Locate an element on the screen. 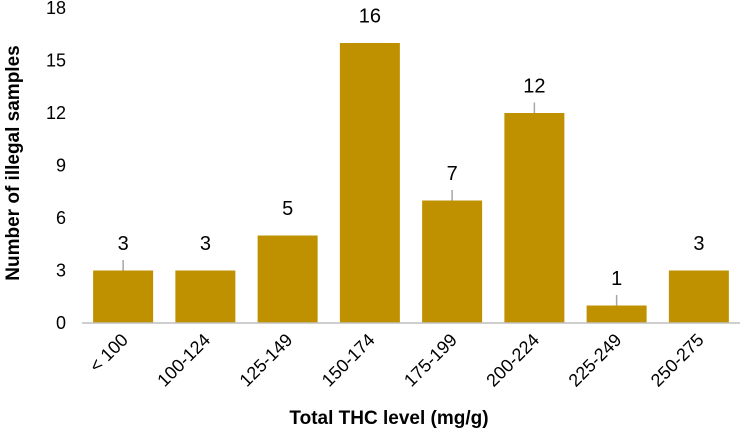 Image resolution: width=744 pixels, height=435 pixels. y-tick-label: 6 is located at coordinates (61, 218).